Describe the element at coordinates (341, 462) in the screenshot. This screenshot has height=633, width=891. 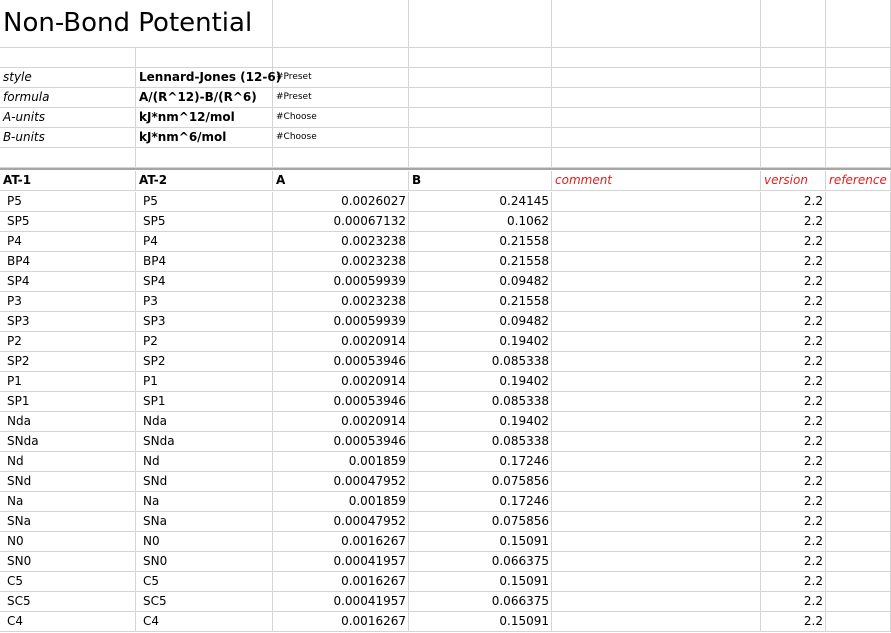
I see `table-cell: 0.001859` at that location.